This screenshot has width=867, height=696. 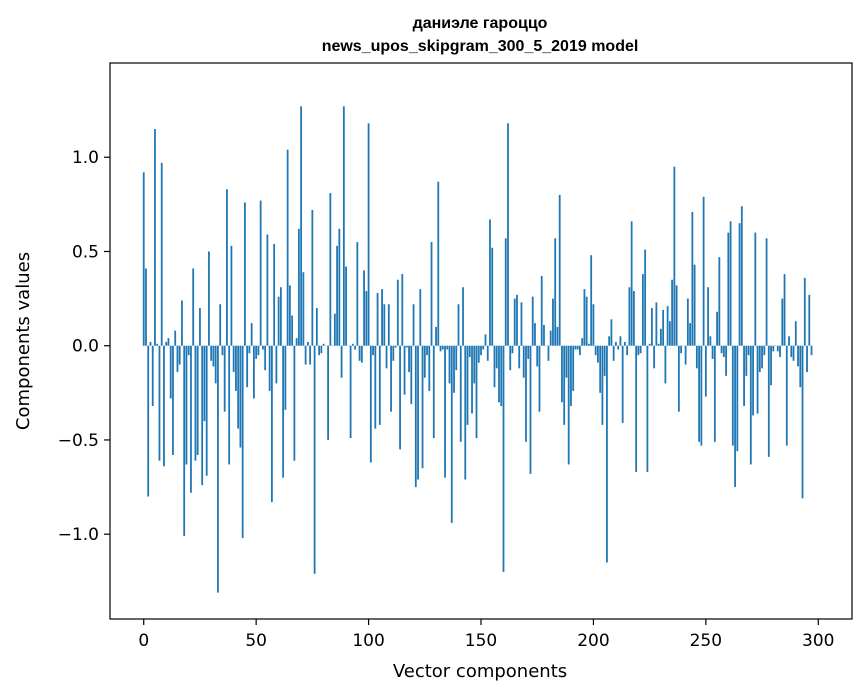 What do you see at coordinates (818, 641) in the screenshot?
I see `x-tick-label: 300` at bounding box center [818, 641].